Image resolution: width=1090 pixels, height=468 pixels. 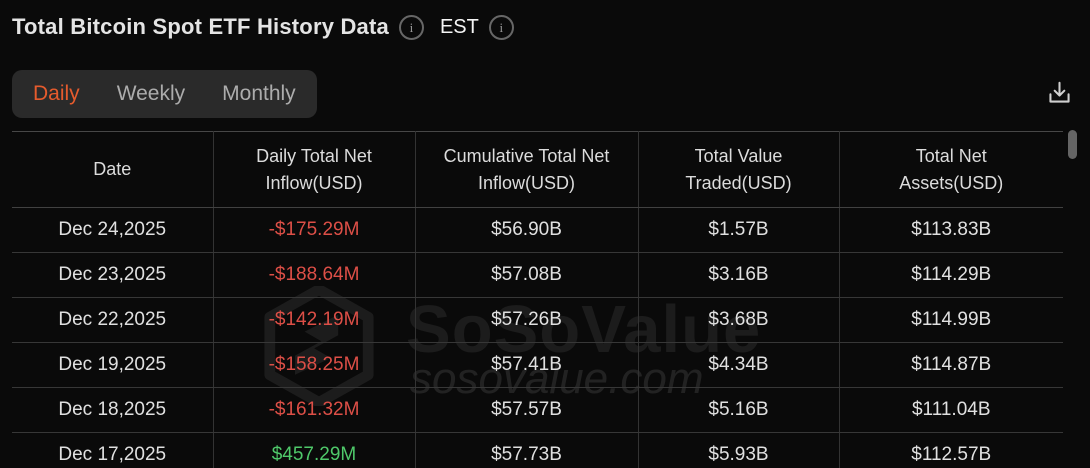 What do you see at coordinates (951, 275) in the screenshot?
I see `net-assets-cell: $114.29B` at bounding box center [951, 275].